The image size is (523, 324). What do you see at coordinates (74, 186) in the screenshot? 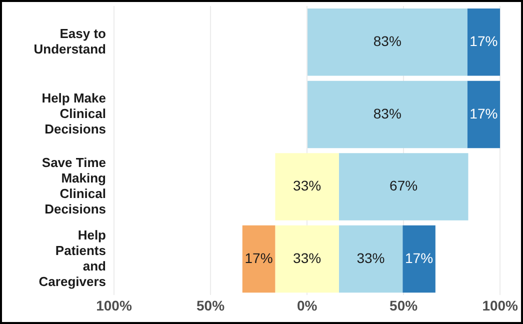
I see `y-tick-label: Save Time Making Clinical Decisions` at bounding box center [74, 186].